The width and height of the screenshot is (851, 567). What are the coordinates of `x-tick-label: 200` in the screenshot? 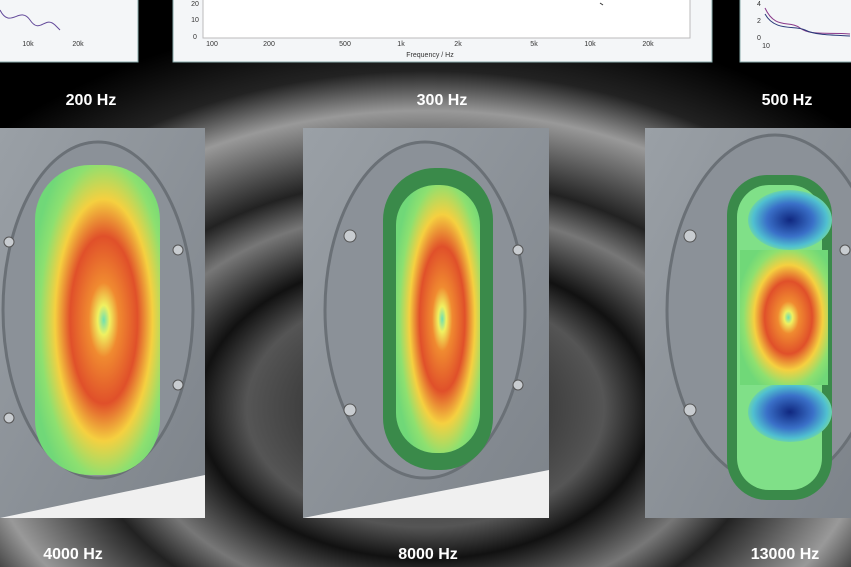 It's located at (269, 44).